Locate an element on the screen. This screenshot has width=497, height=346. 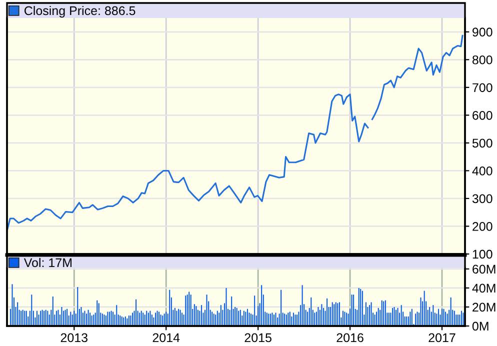
legend-label: Vol: 17M is located at coordinates (48, 263).